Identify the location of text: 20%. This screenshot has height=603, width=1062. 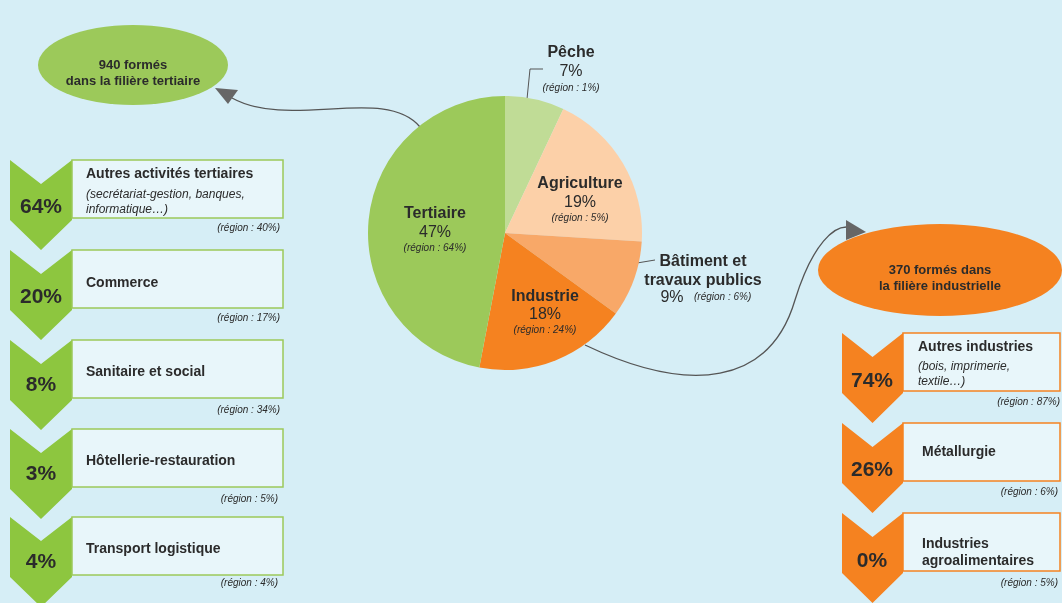
(41, 295).